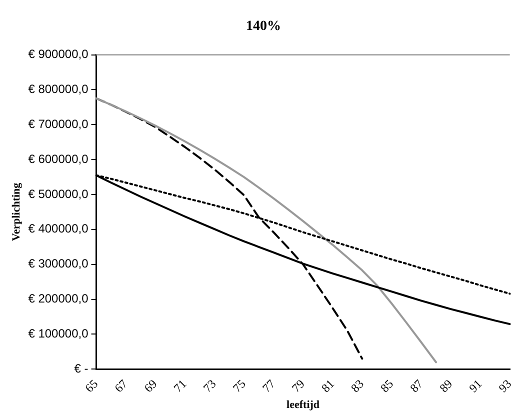 The height and width of the screenshot is (420, 531). I want to click on y-tick-label: € 600000,0, so click(58, 159).